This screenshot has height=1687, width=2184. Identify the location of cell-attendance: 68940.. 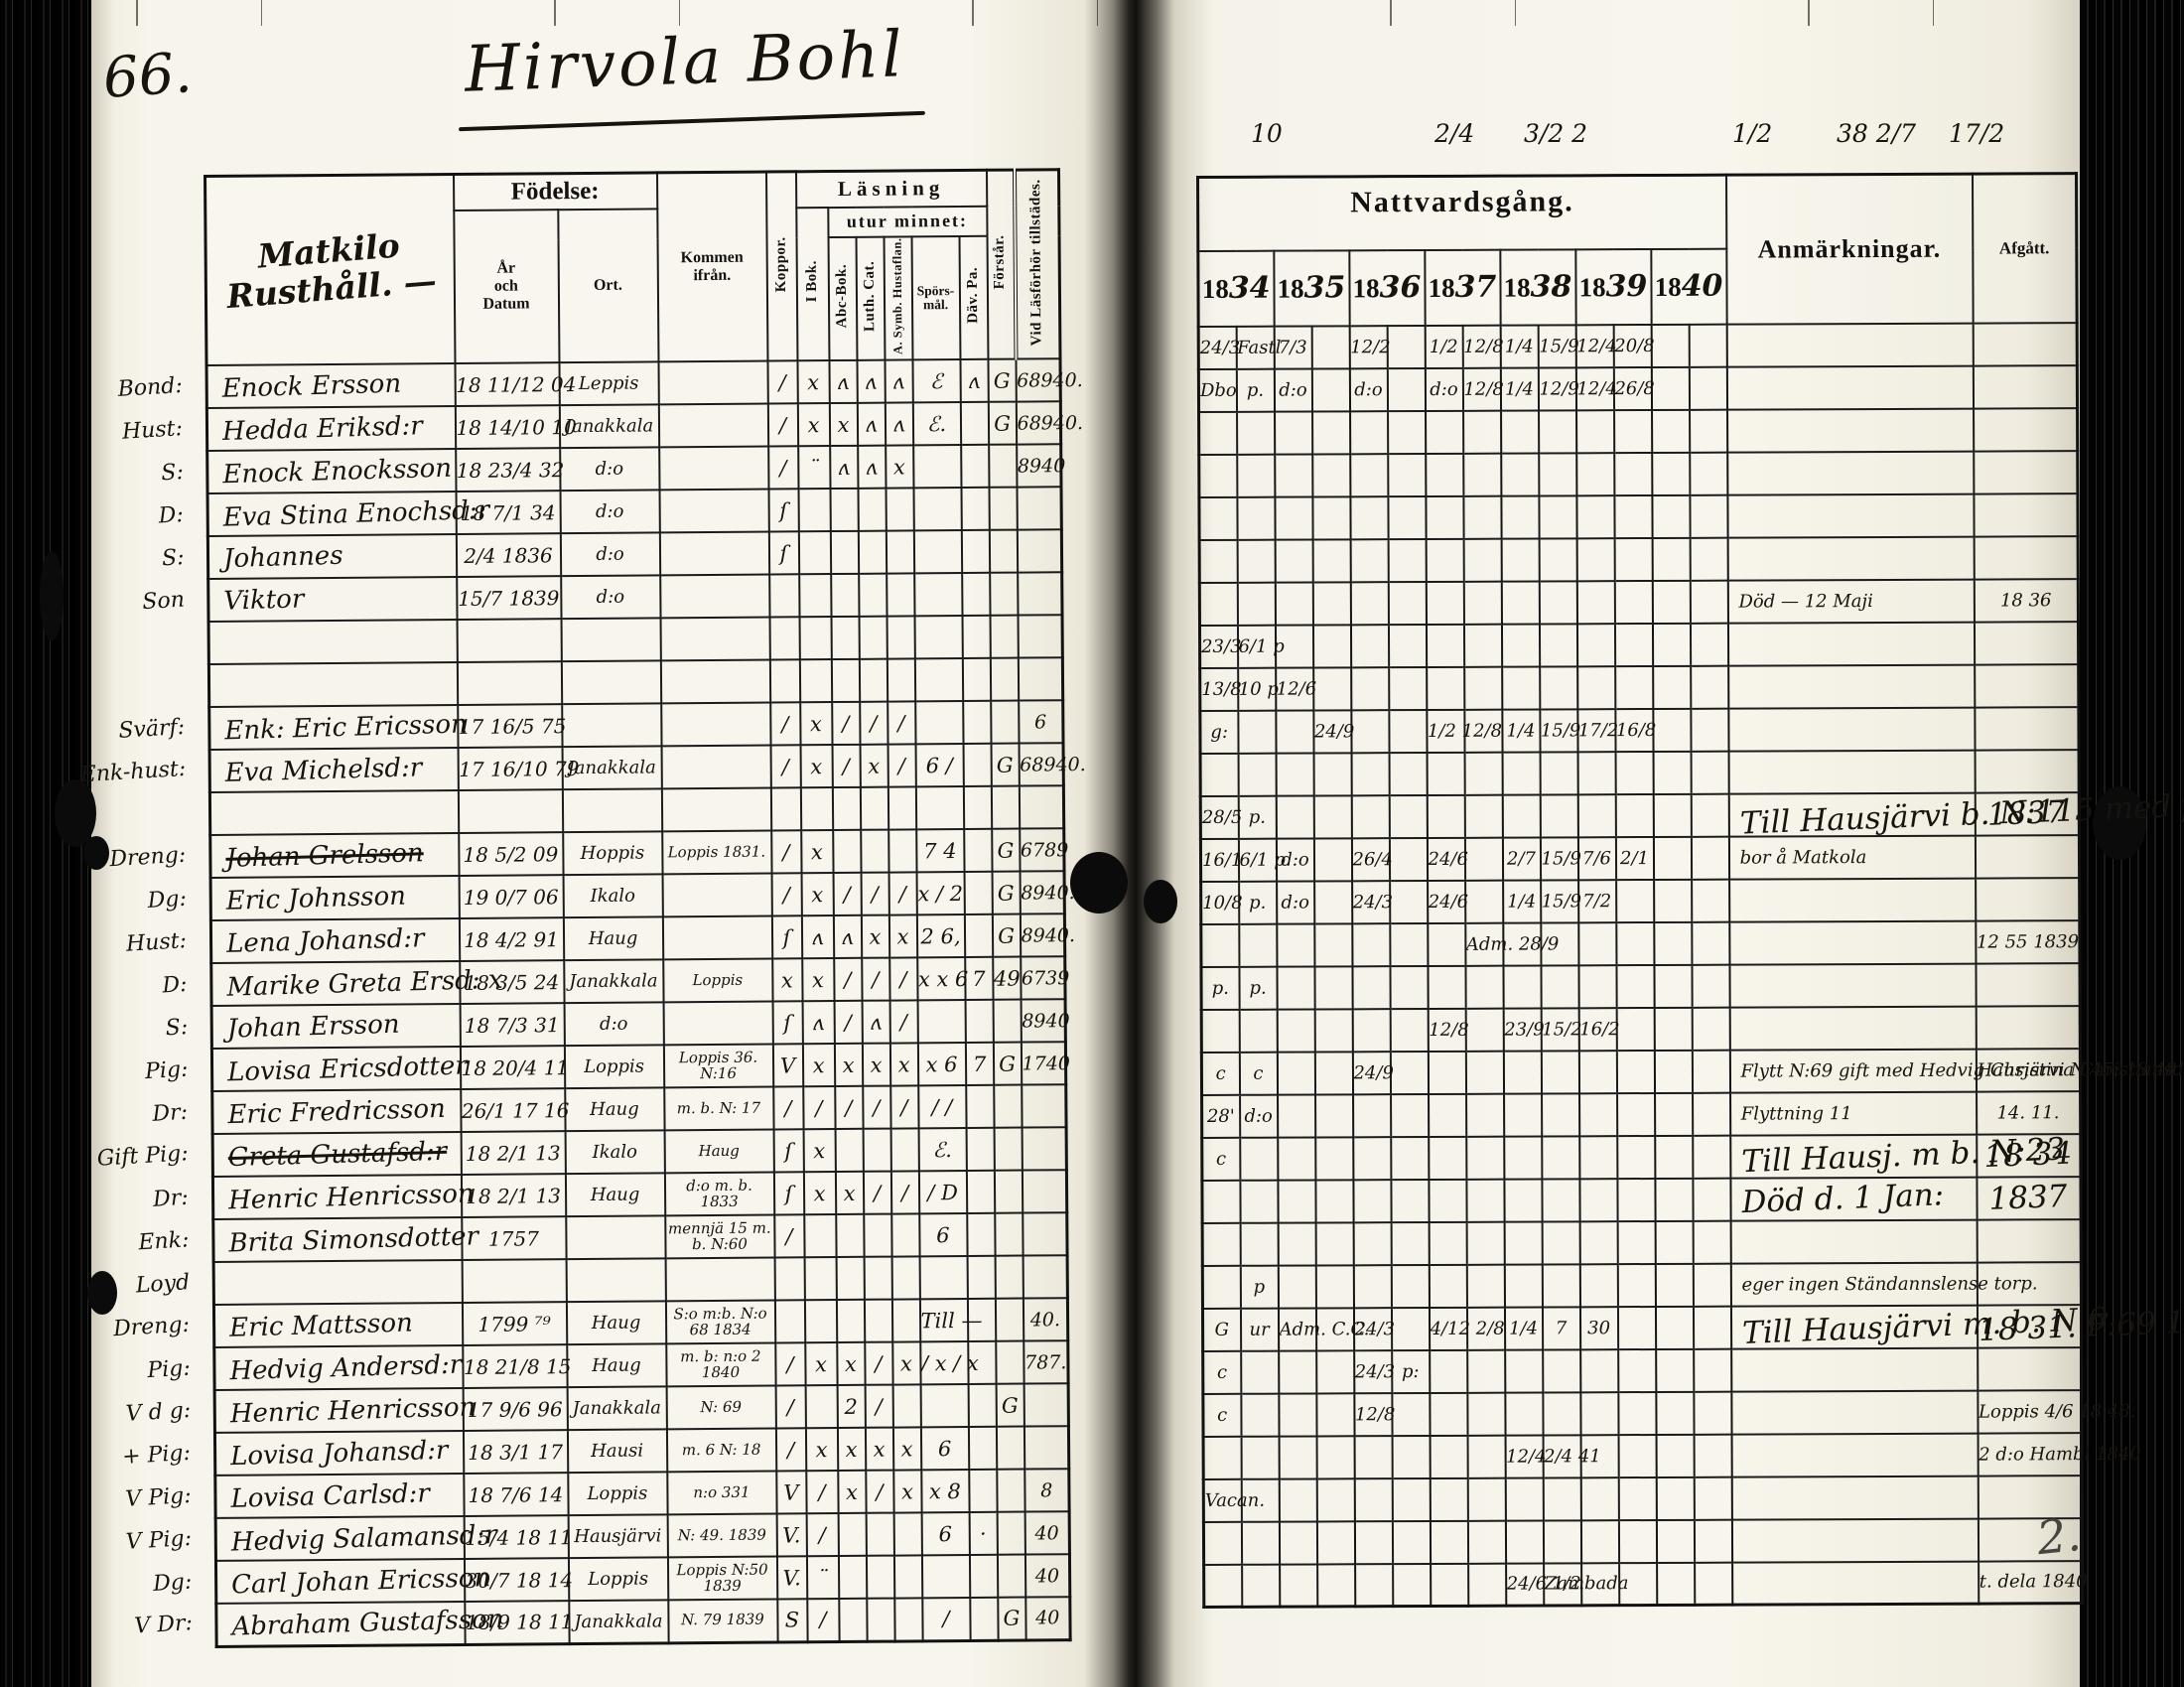
(1052, 764).